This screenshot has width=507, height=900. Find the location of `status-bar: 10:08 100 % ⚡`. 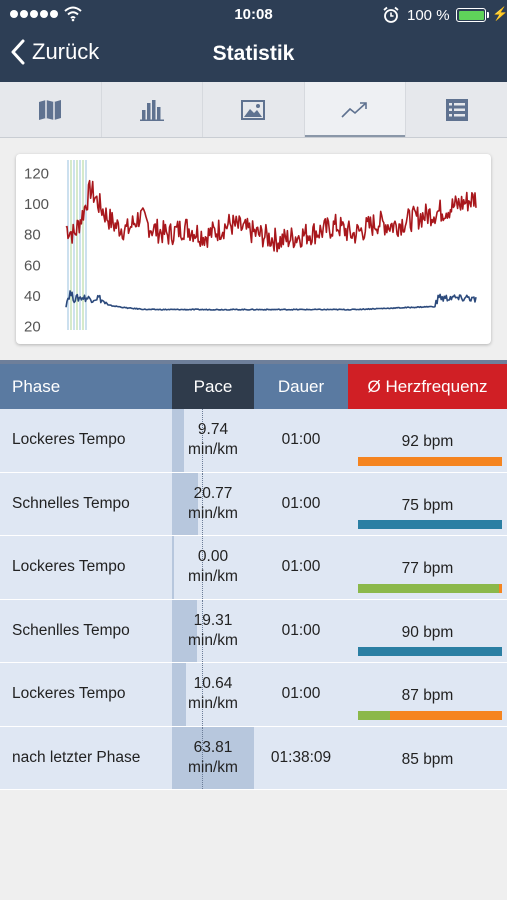

status-bar: 10:08 100 % ⚡ is located at coordinates (253, 15).